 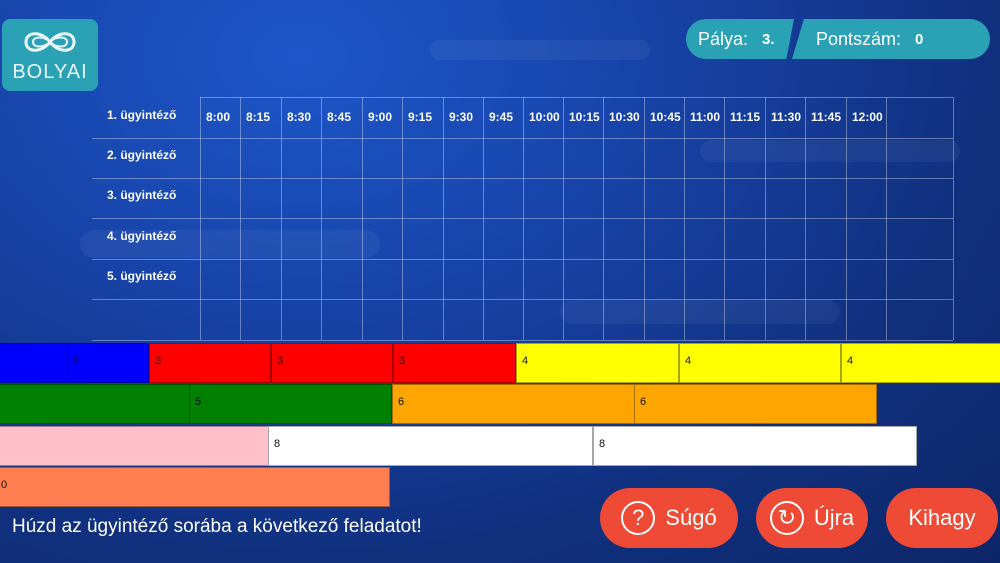 What do you see at coordinates (745, 117) in the screenshot?
I see `time-label: 11:15` at bounding box center [745, 117].